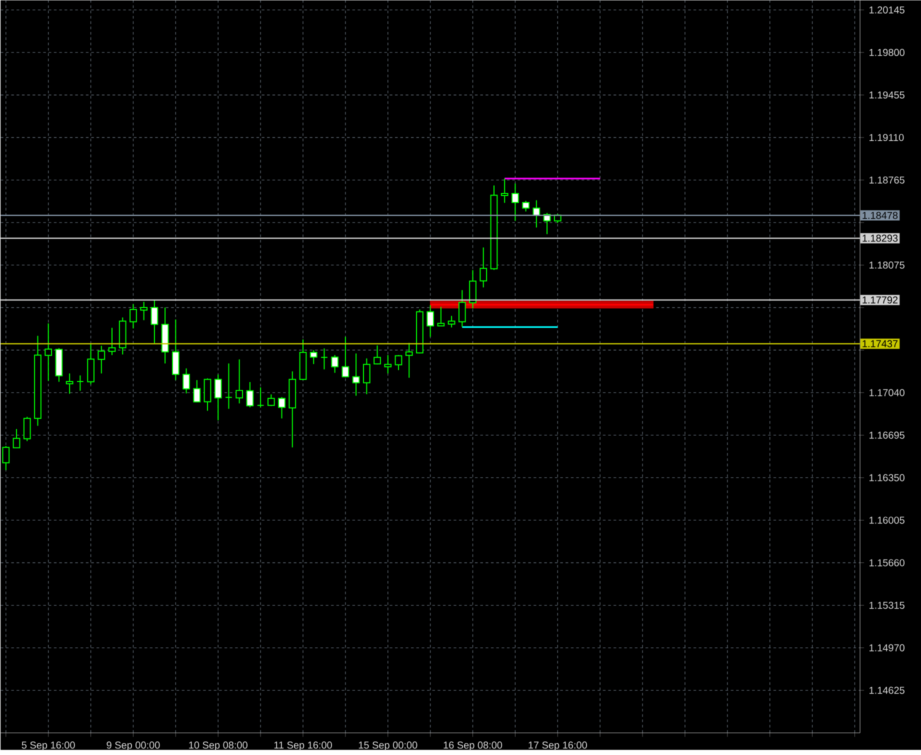 The height and width of the screenshot is (755, 921). I want to click on y-tick-label: 1.16695, so click(887, 435).